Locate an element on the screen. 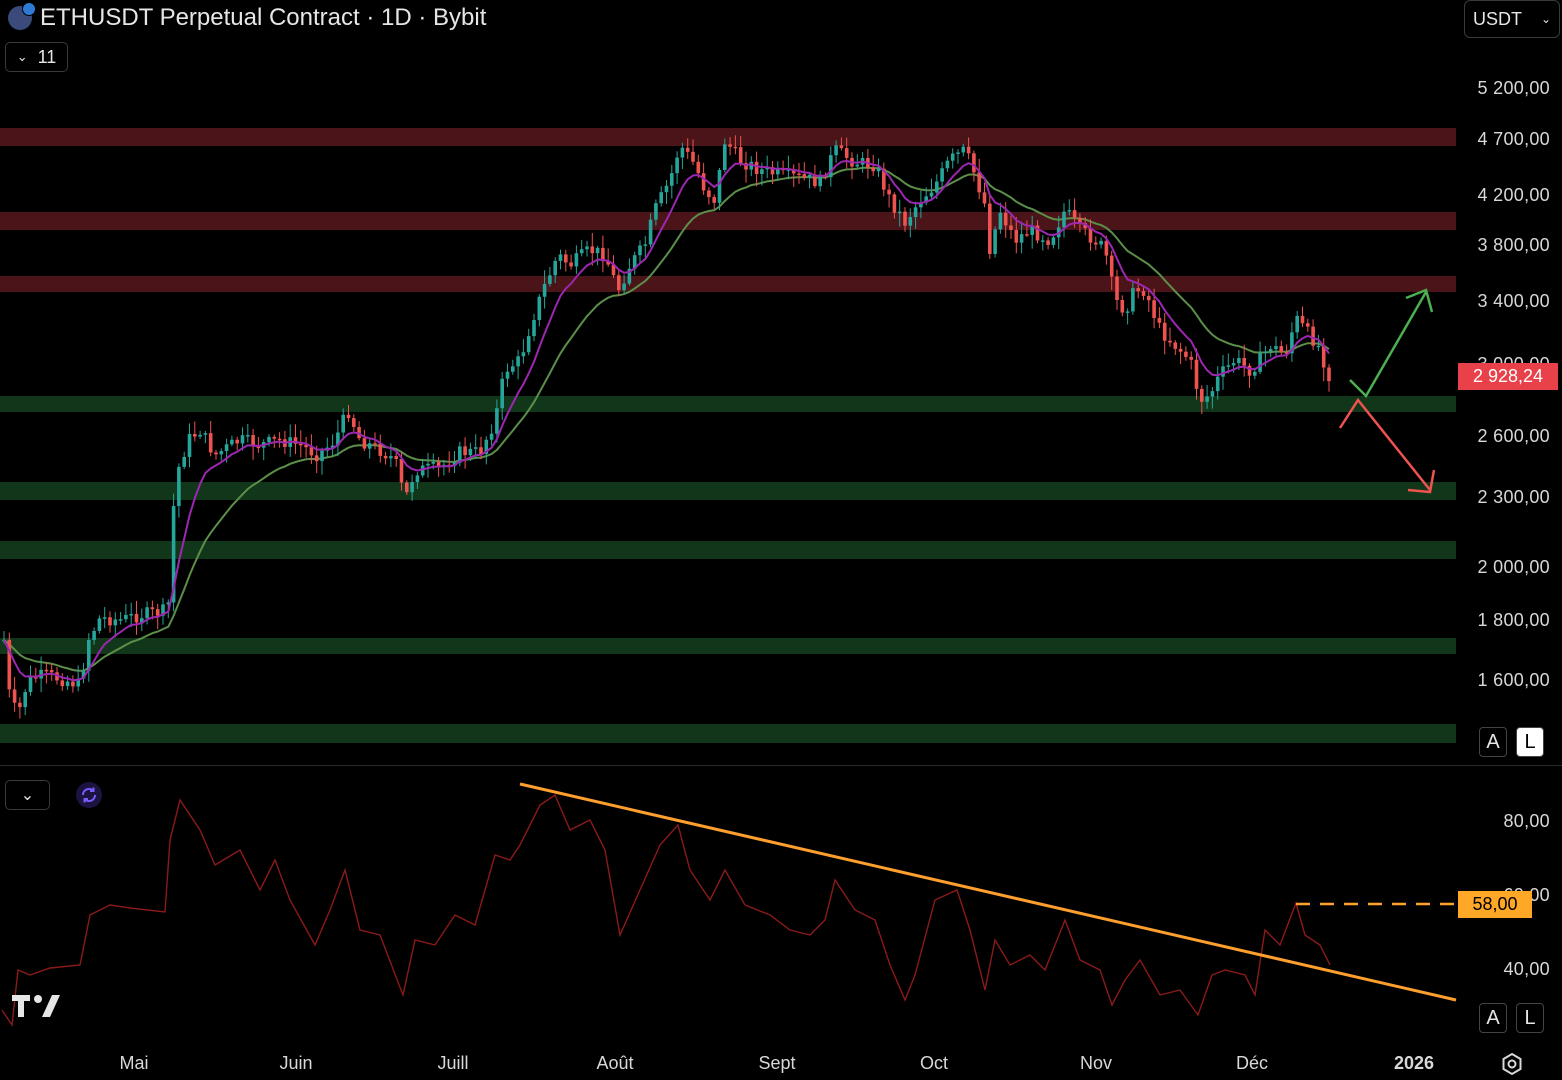  sync-icon is located at coordinates (89, 795).